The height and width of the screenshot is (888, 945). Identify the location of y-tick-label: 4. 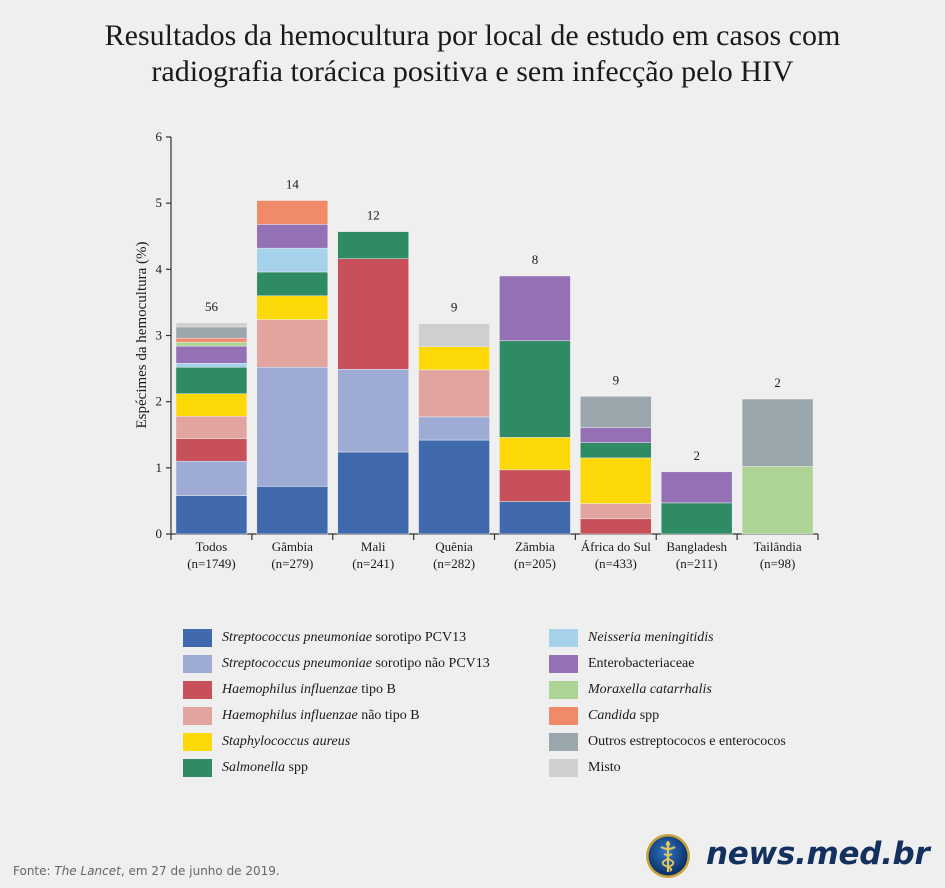
(159, 268).